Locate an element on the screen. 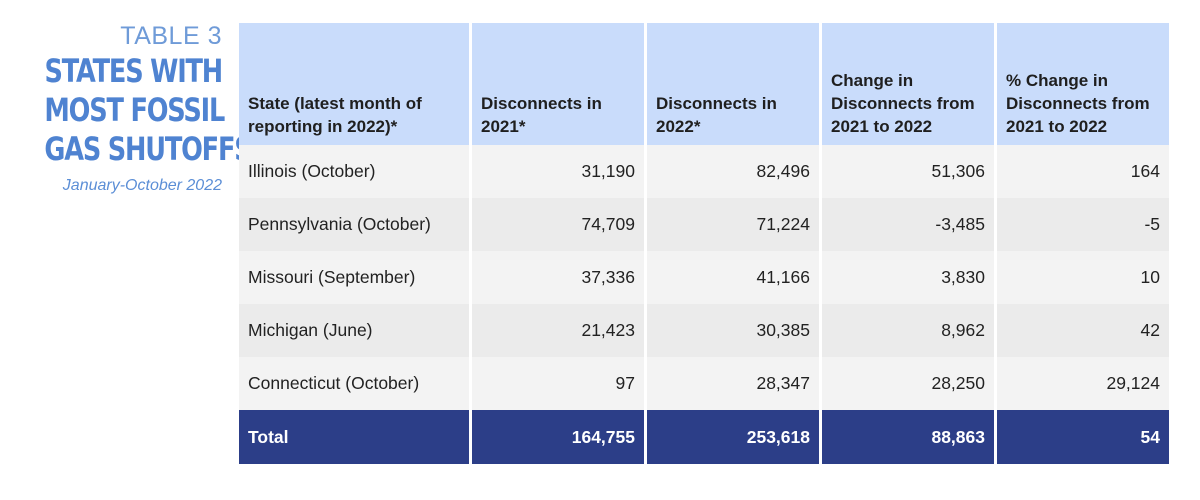 The image size is (1200, 500). table-title-line: MOST FOSSIL is located at coordinates (134, 110).